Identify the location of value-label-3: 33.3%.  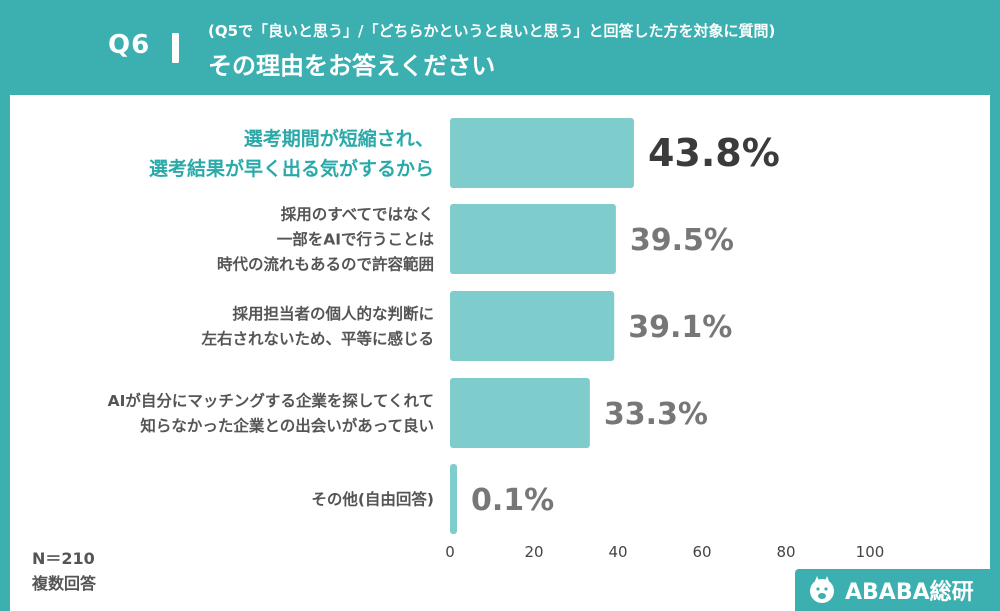
(656, 414).